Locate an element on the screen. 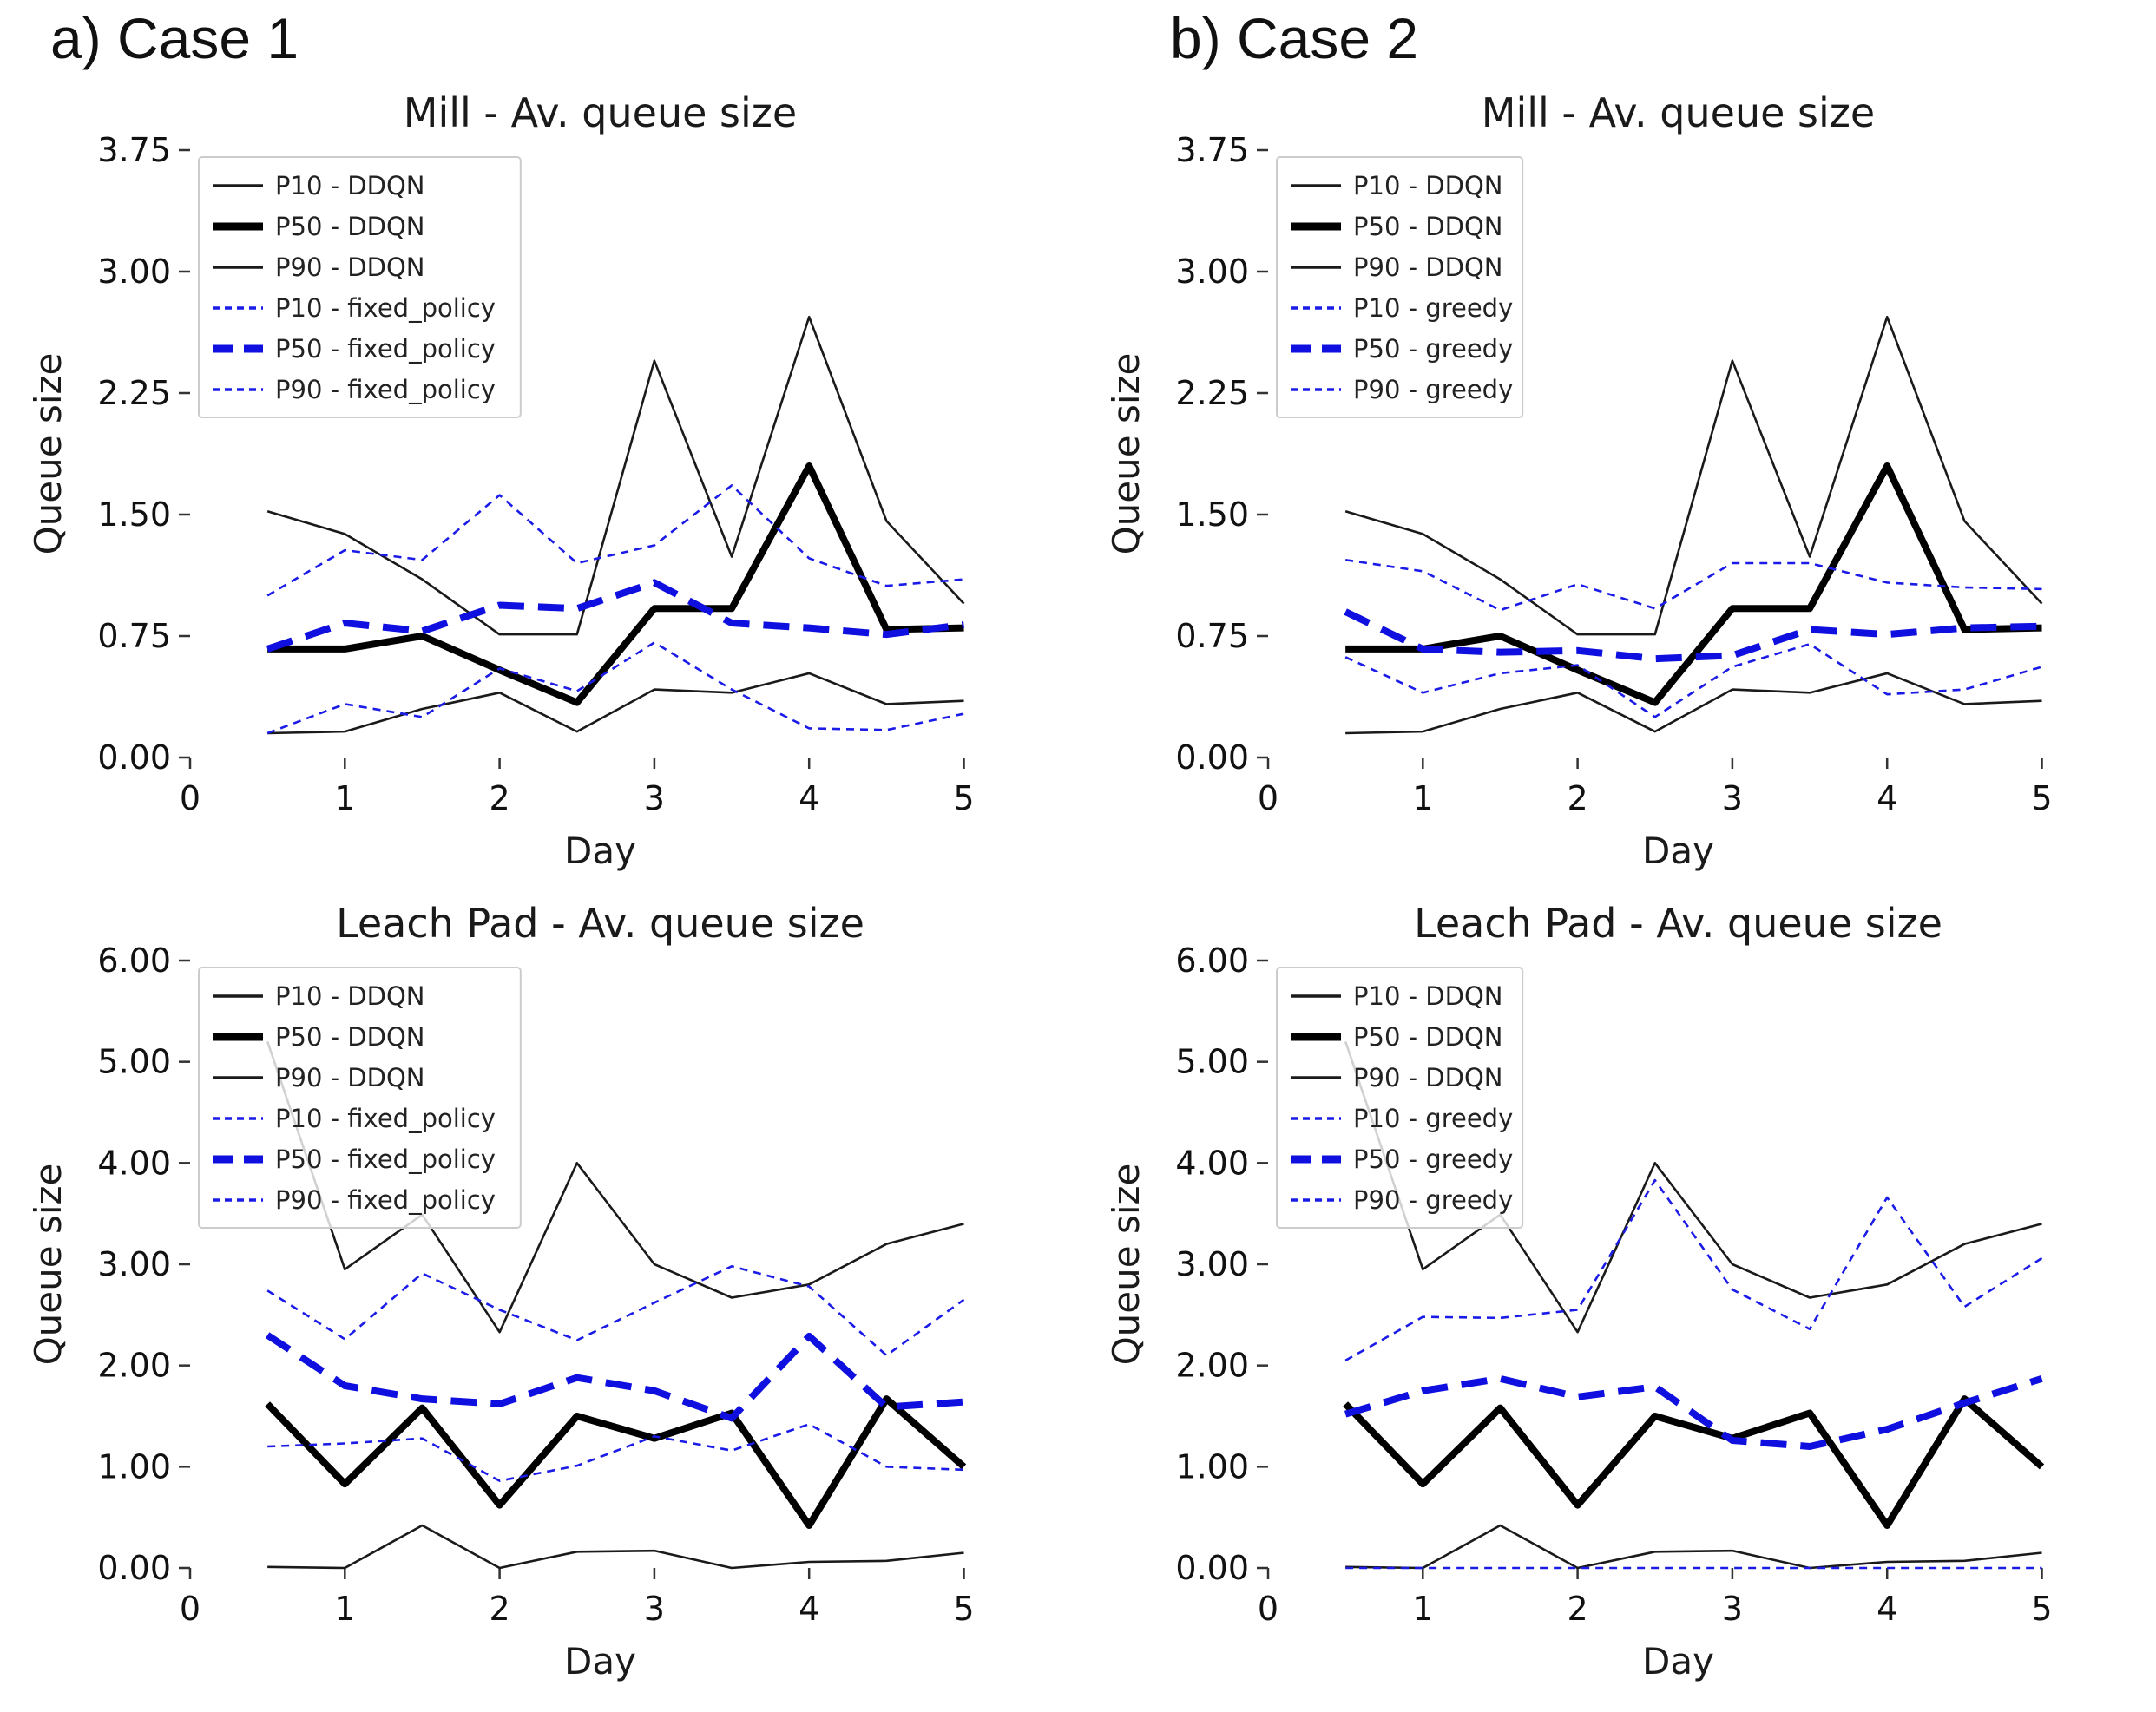  y-tick-label: 4.00 is located at coordinates (134, 1163).